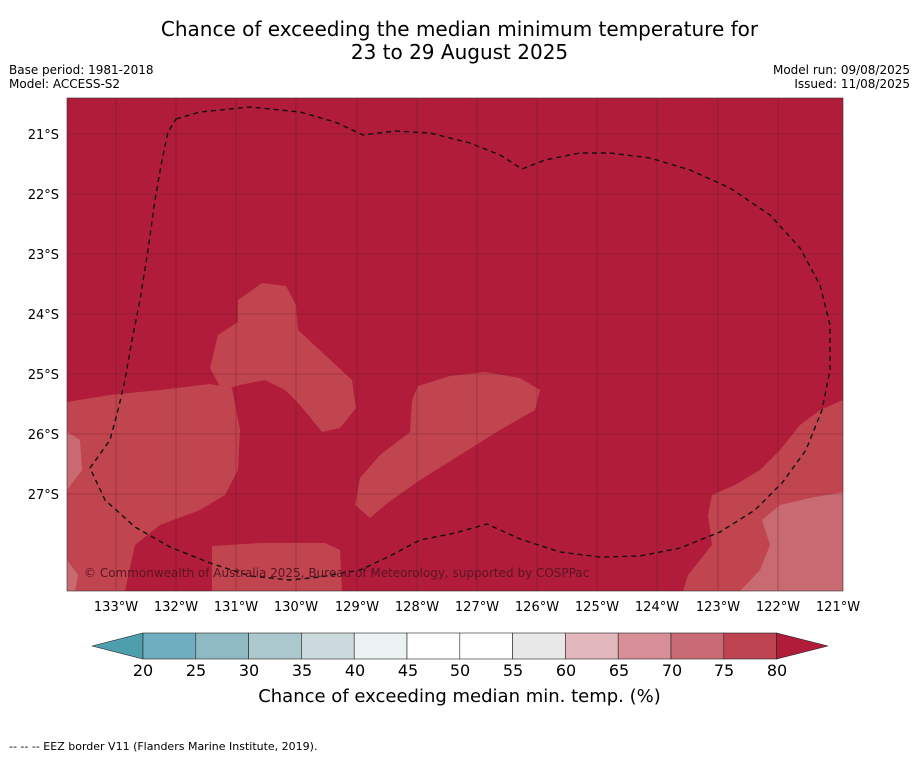 The width and height of the screenshot is (919, 758). What do you see at coordinates (357, 607) in the screenshot?
I see `lon-label: 129°W` at bounding box center [357, 607].